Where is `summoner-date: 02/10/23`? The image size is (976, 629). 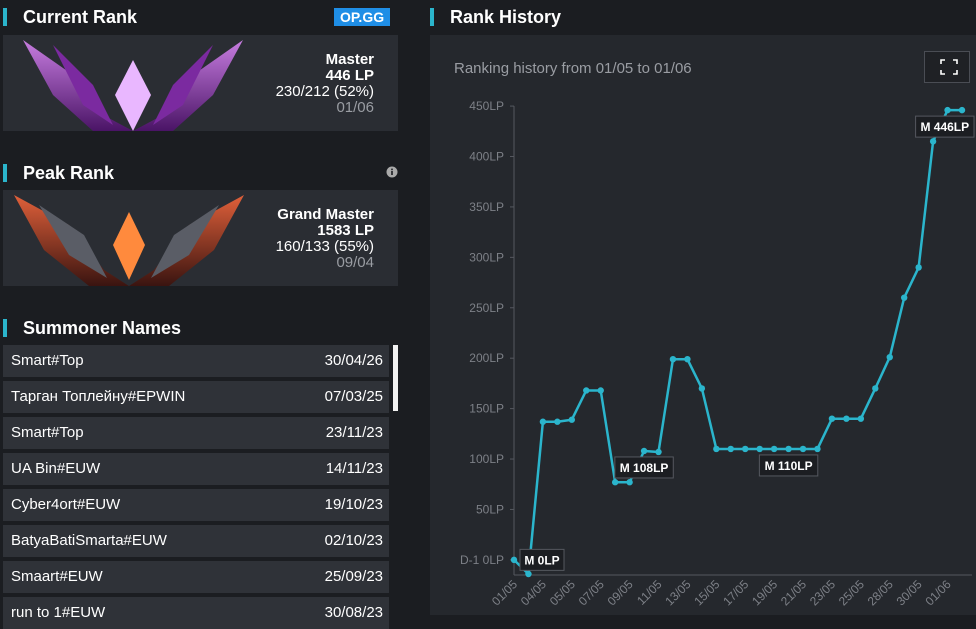 summoner-date: 02/10/23 is located at coordinates (353, 540).